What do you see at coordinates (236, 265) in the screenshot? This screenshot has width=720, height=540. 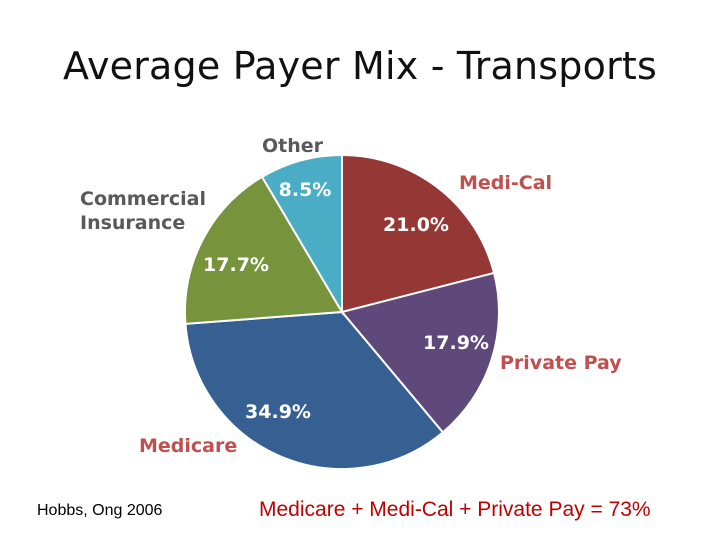 I see `value-label-commercial-insurance: 17.7%` at bounding box center [236, 265].